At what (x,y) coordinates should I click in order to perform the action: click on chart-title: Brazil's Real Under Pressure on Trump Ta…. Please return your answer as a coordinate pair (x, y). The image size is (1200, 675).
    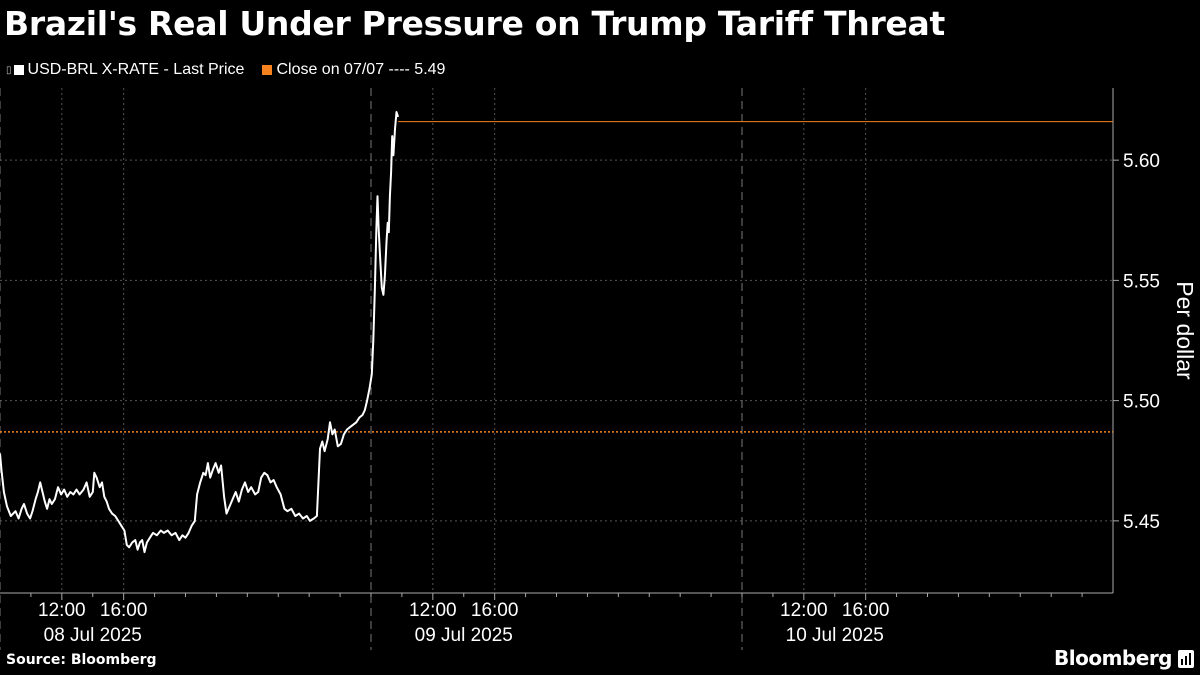
    Looking at the image, I should click on (474, 23).